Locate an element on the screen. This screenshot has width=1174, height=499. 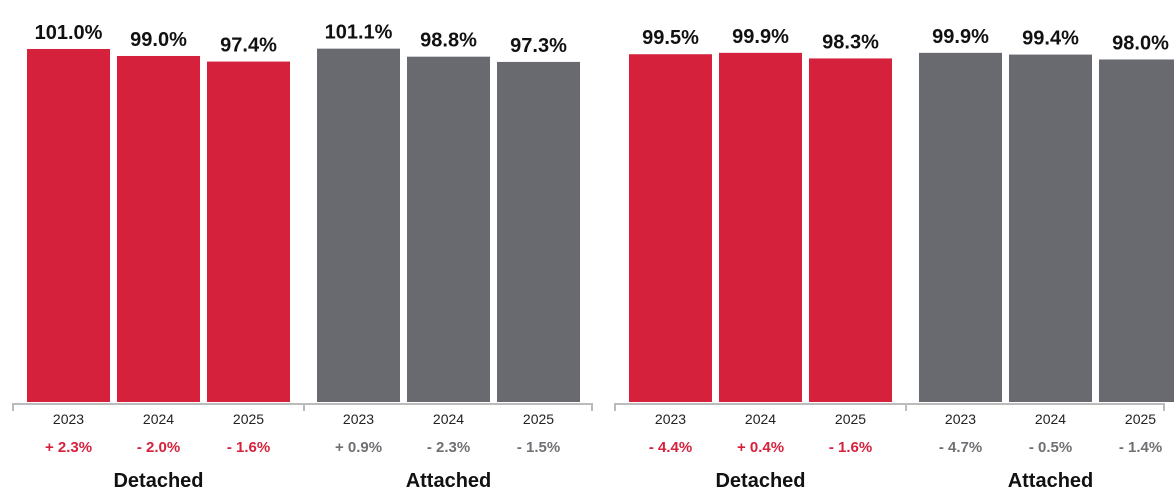
change-label: - 4.4% is located at coordinates (670, 447).